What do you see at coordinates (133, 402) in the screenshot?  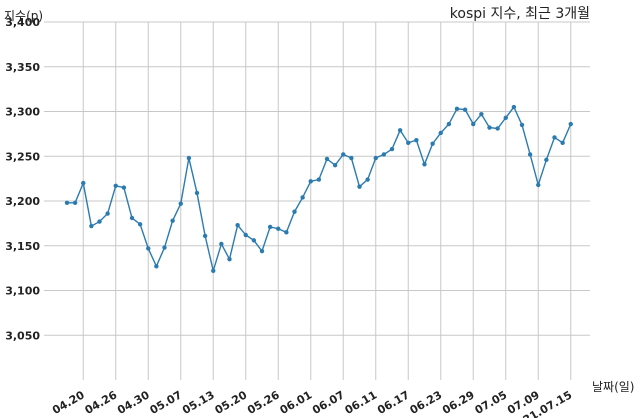 I see `x-tick-label: 04.30` at bounding box center [133, 402].